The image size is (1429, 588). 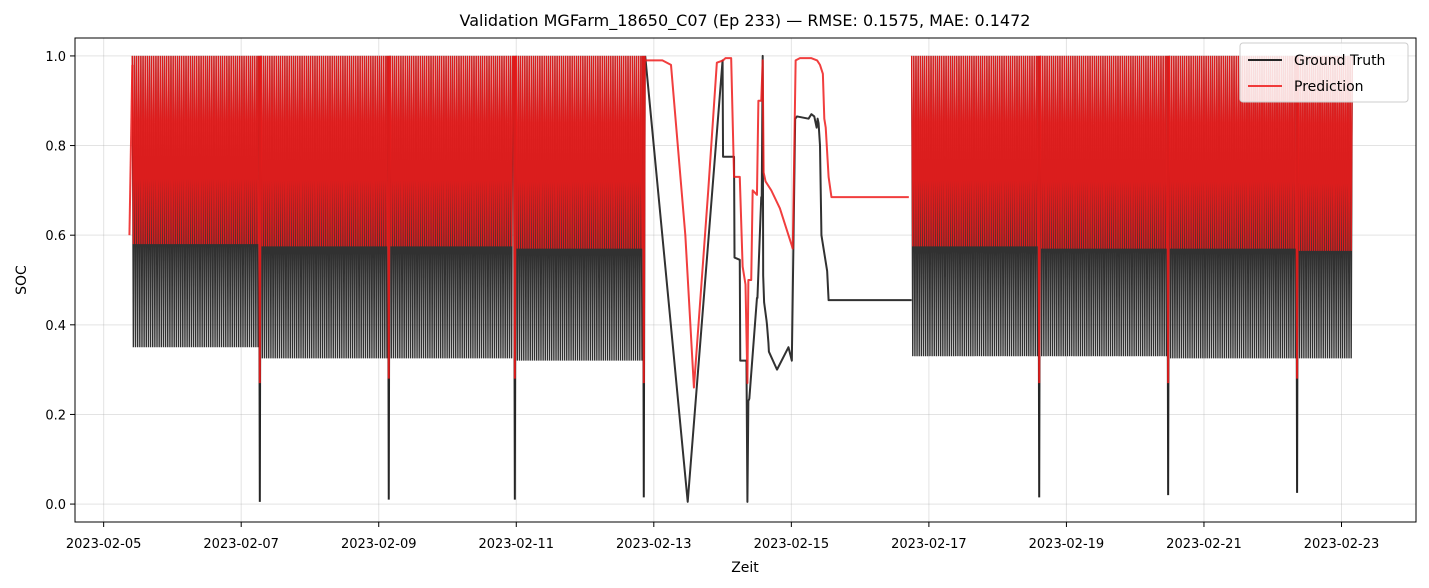 I want to click on x-tick-label: 2023-02-09, so click(x=379, y=544).